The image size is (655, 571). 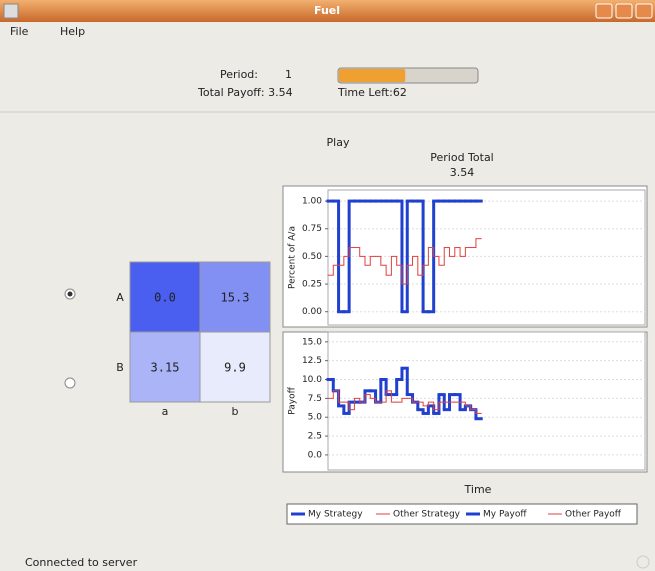 What do you see at coordinates (372, 75) in the screenshot?
I see `progress-fill` at bounding box center [372, 75].